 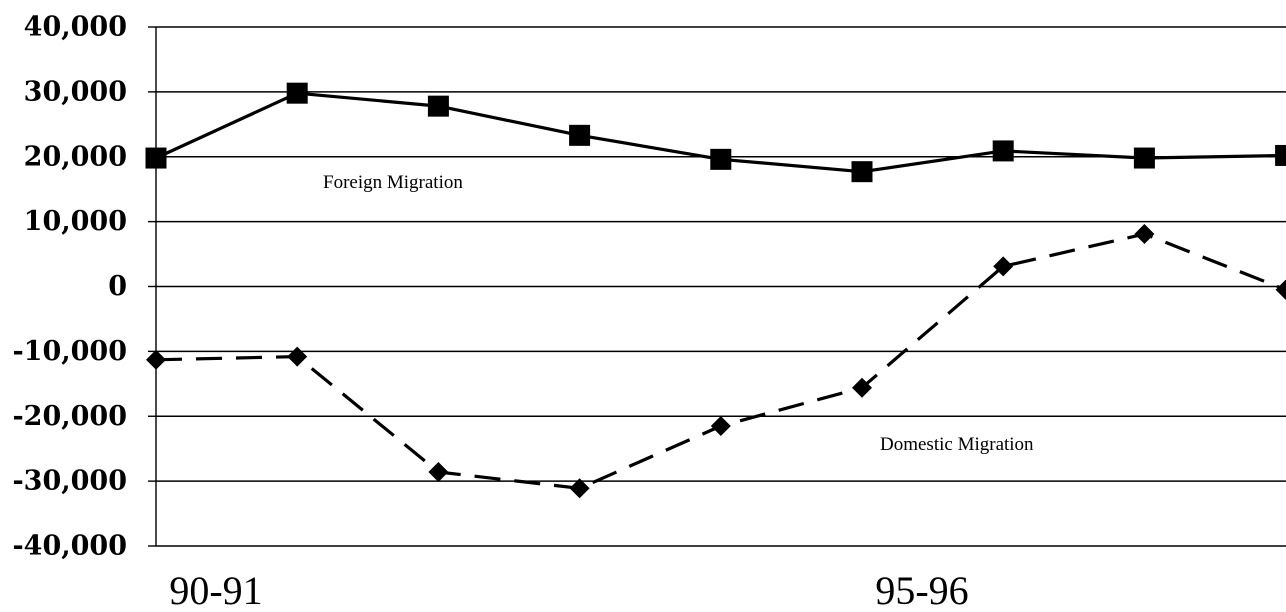 What do you see at coordinates (75, 27) in the screenshot?
I see `y-tick-label: 40,000` at bounding box center [75, 27].